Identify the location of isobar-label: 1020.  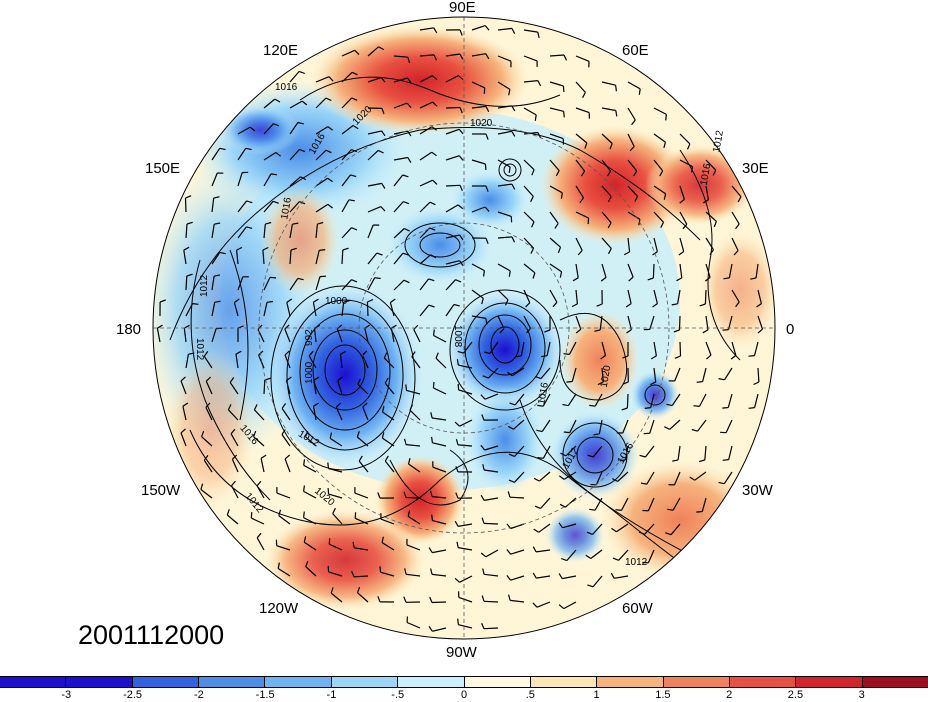
(481, 123).